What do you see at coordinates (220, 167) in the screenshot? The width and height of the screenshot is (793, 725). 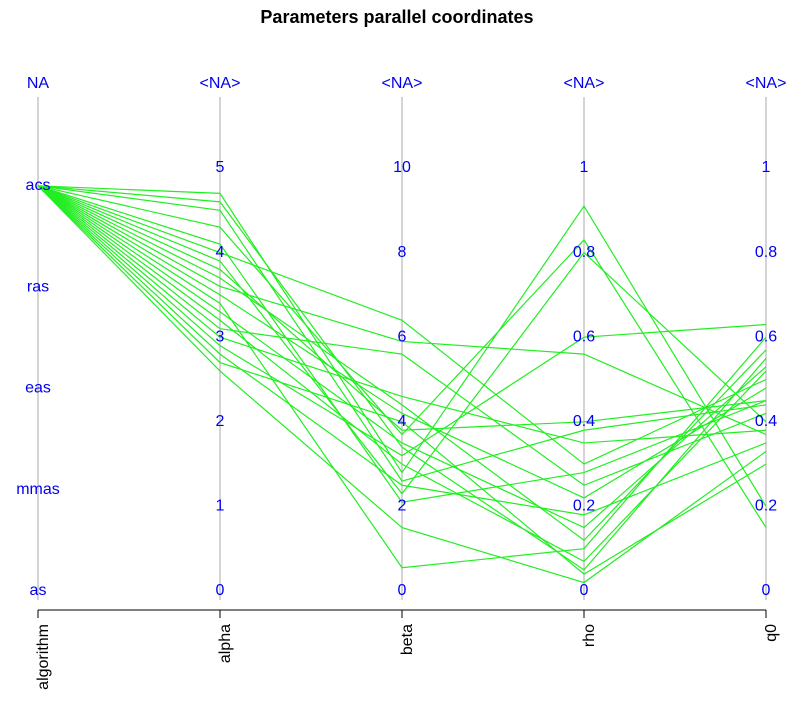 I see `tick-label: 5` at bounding box center [220, 167].